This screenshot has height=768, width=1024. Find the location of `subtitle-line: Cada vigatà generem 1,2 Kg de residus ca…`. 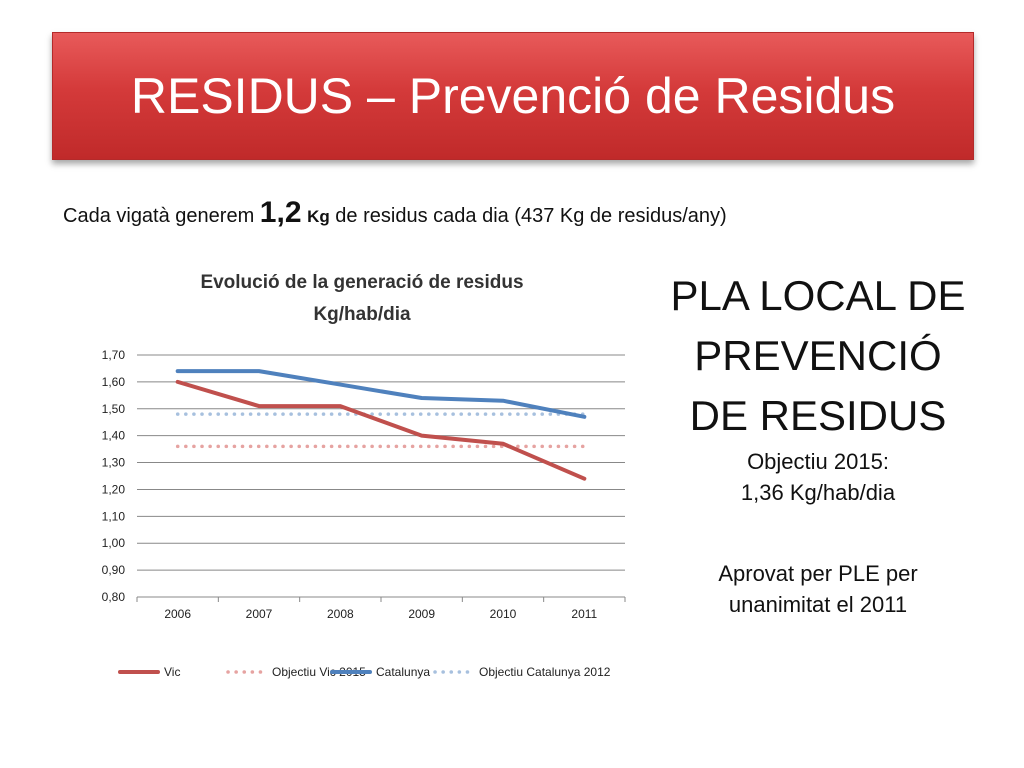

subtitle-line: Cada vigatà generem 1,2 Kg de residus ca… is located at coordinates (395, 213).